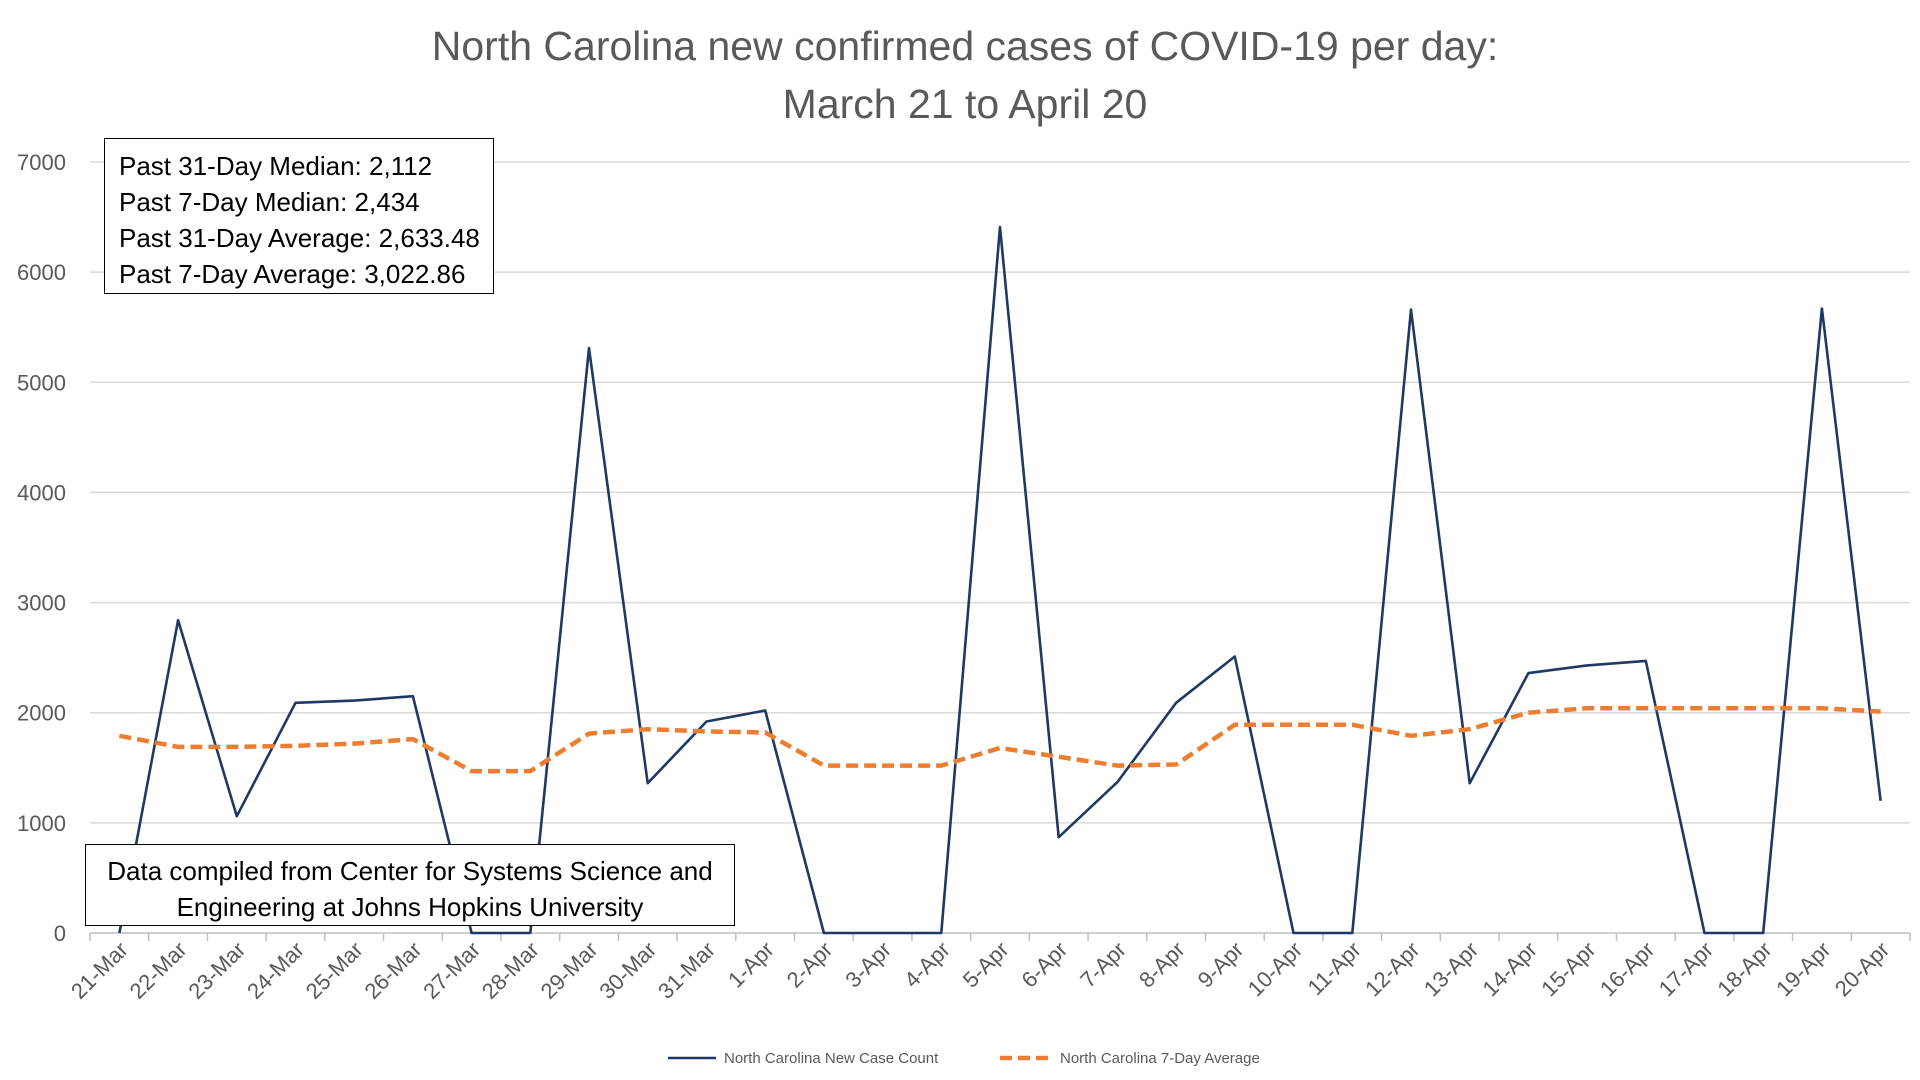  What do you see at coordinates (158, 970) in the screenshot?
I see `x-tick-label: 22-Mar` at bounding box center [158, 970].